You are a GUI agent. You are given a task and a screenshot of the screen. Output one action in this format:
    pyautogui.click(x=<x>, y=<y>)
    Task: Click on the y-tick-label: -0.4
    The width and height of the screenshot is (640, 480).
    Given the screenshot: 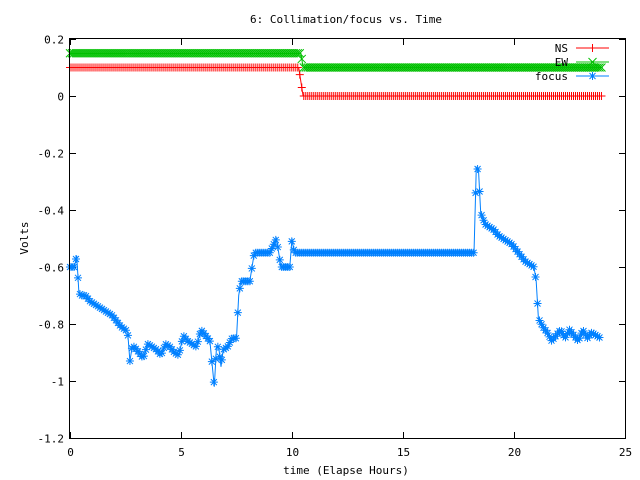 What is the action you would take?
    pyautogui.click(x=51, y=211)
    